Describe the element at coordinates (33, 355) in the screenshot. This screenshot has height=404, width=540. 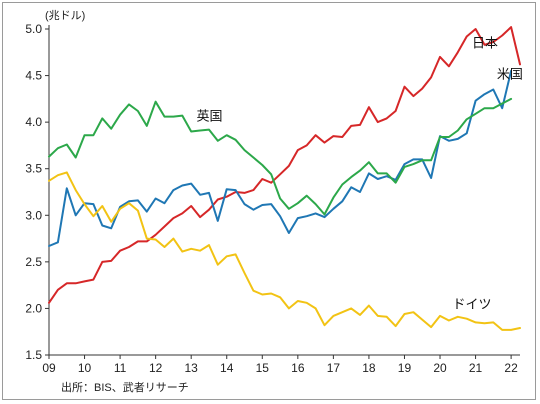
I see `y-tick-label: 1.5` at that location.